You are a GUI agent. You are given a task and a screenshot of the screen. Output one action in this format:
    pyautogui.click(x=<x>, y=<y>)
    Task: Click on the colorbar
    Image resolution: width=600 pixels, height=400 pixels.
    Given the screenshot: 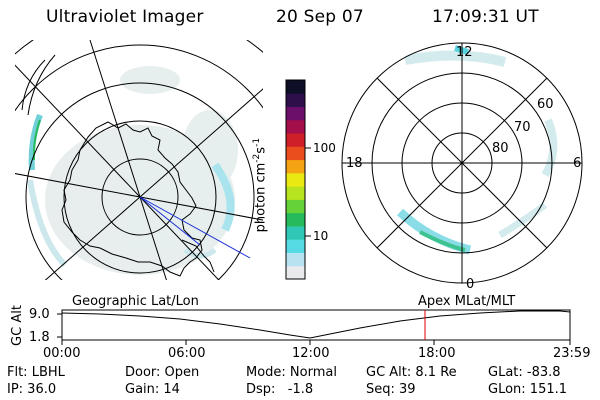 What is the action you would take?
    pyautogui.click(x=295, y=180)
    